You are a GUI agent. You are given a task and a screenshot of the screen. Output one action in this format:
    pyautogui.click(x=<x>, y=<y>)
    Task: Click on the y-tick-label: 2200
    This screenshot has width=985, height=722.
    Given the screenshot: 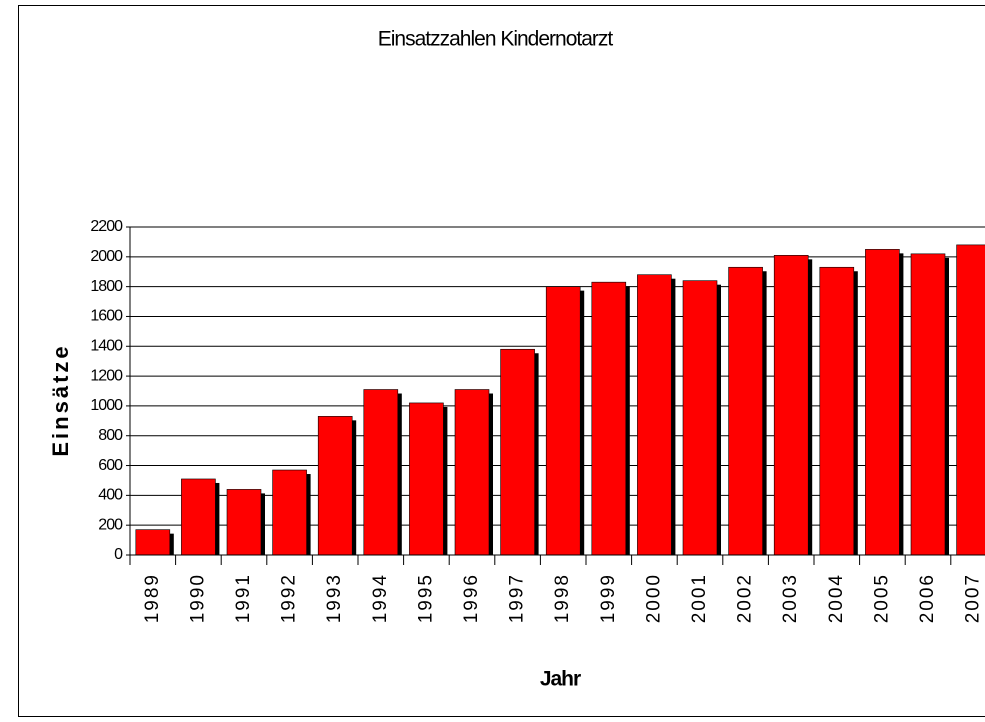 What is the action you would take?
    pyautogui.click(x=106, y=226)
    